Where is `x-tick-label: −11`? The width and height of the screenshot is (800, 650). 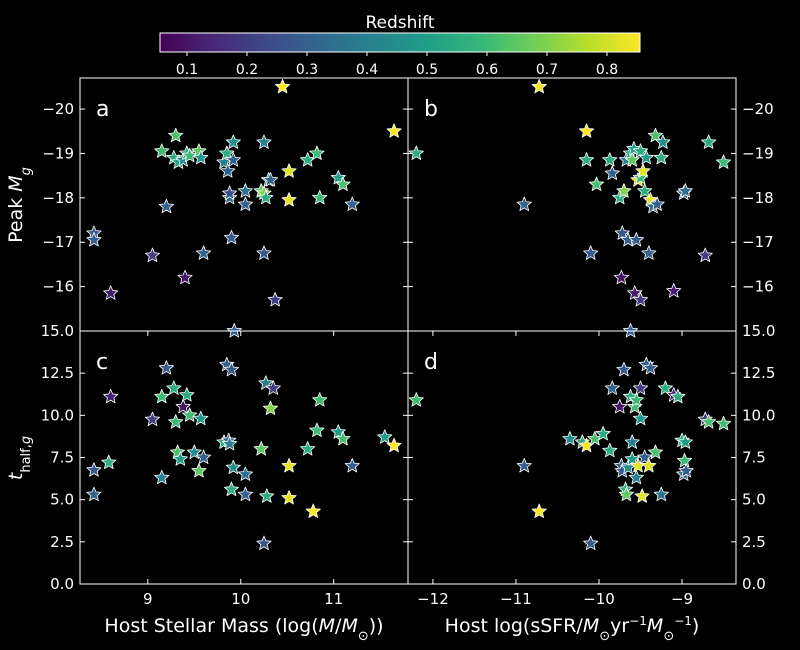
x-tick-label: −11 is located at coordinates (516, 599).